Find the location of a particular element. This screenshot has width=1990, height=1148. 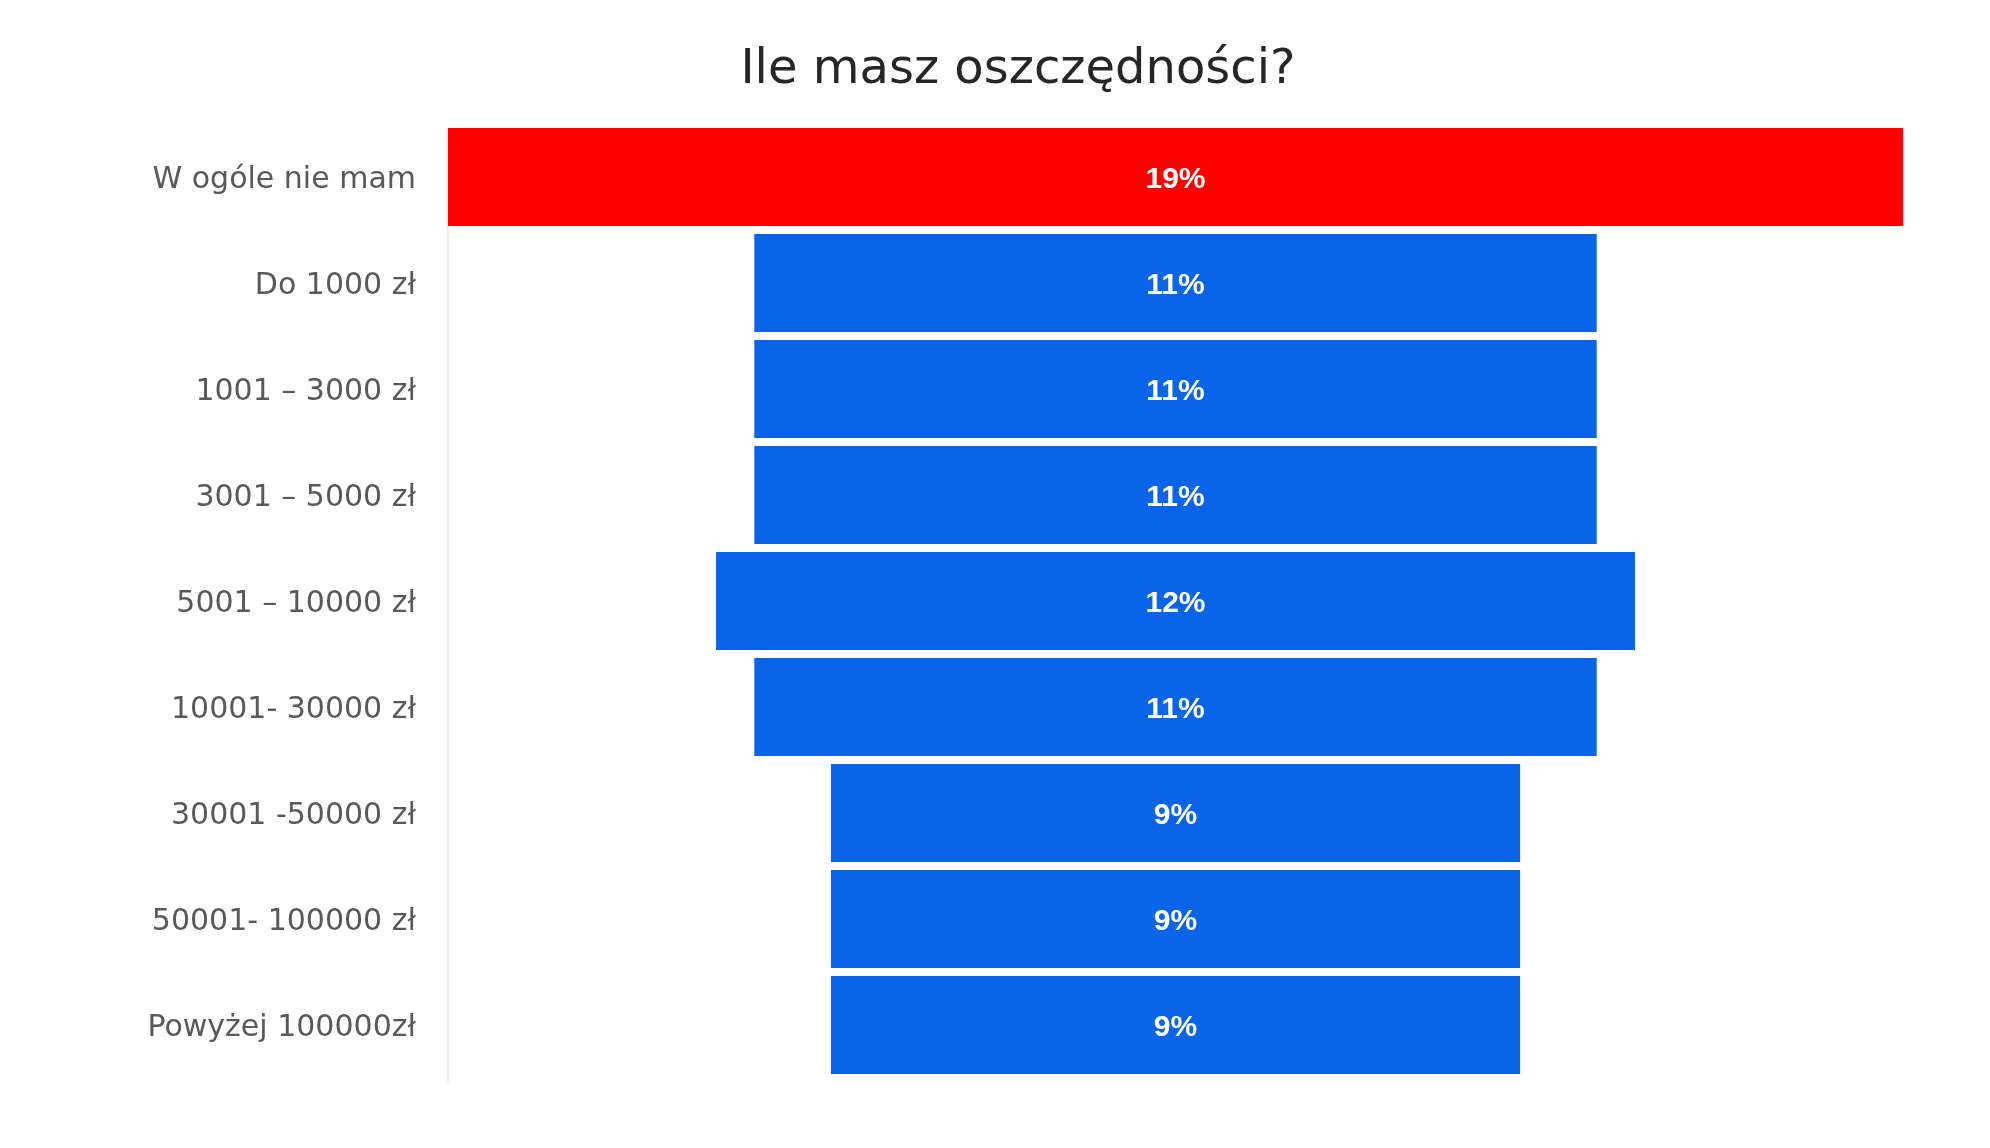

category-label: 50001- 100000 zł is located at coordinates (284, 919).